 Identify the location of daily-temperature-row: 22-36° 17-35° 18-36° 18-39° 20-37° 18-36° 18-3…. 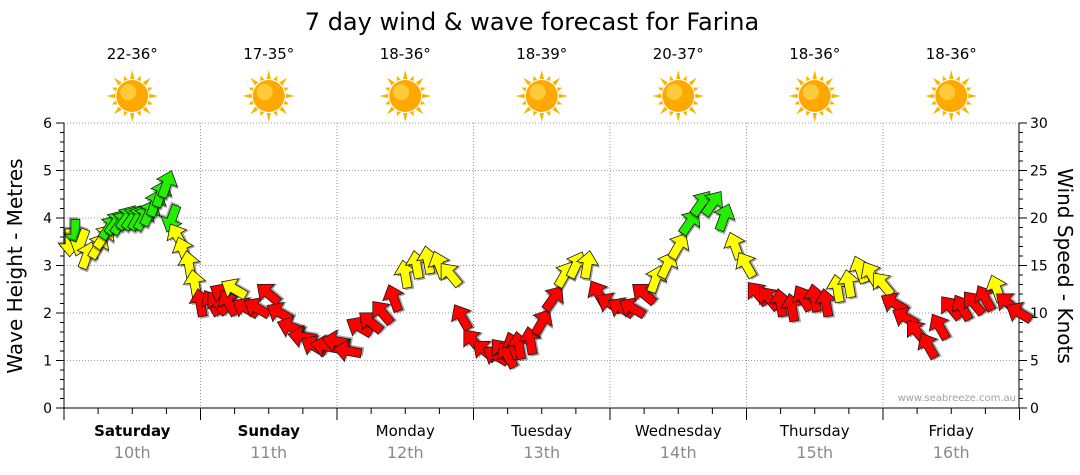
(542, 83).